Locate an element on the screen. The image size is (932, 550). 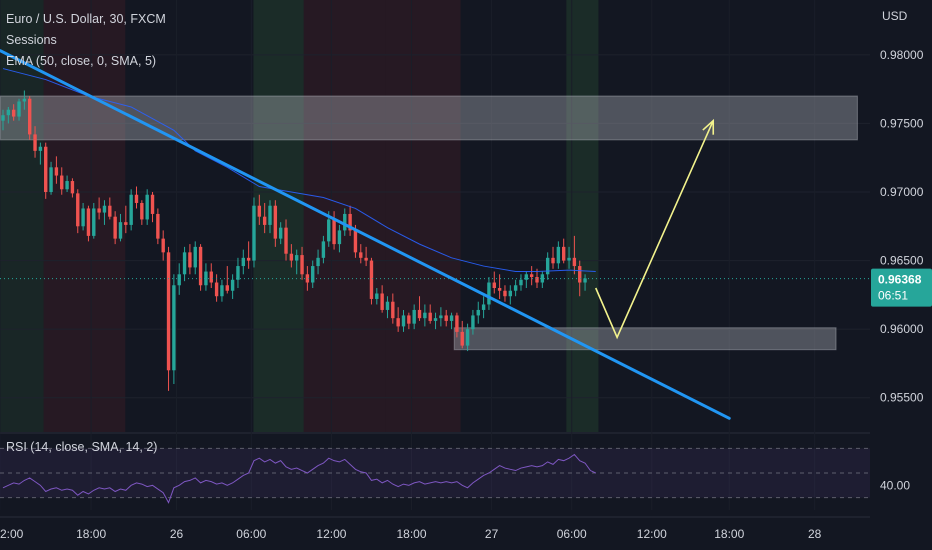
rsi-indicator-label: RSI (14, close, SMA, 14, 2) is located at coordinates (82, 447).